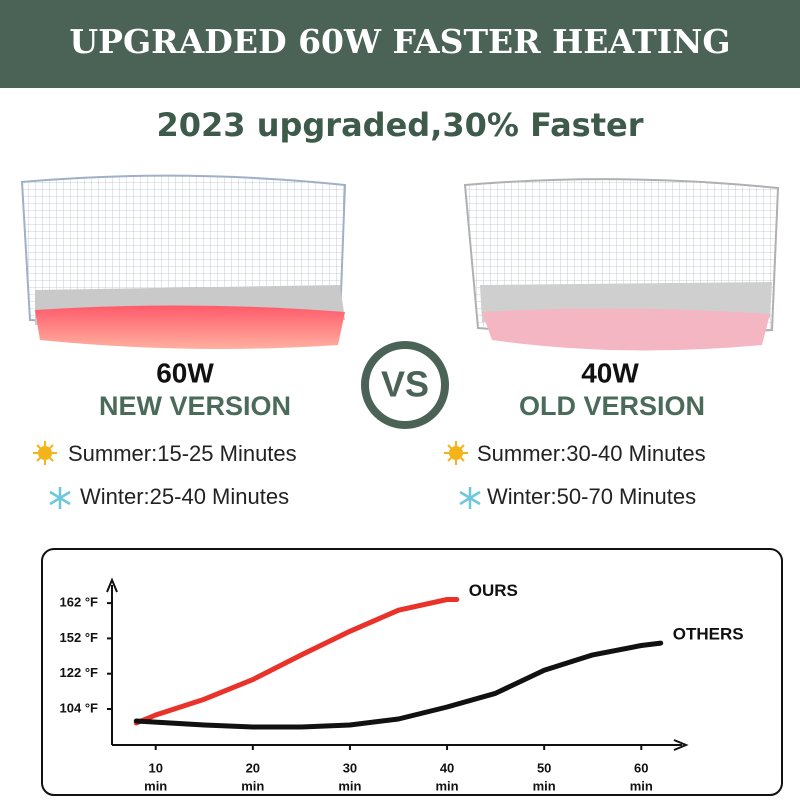 The width and height of the screenshot is (800, 800). Describe the element at coordinates (591, 496) in the screenshot. I see `old-winter: Winter:50-70 Minutes` at that location.